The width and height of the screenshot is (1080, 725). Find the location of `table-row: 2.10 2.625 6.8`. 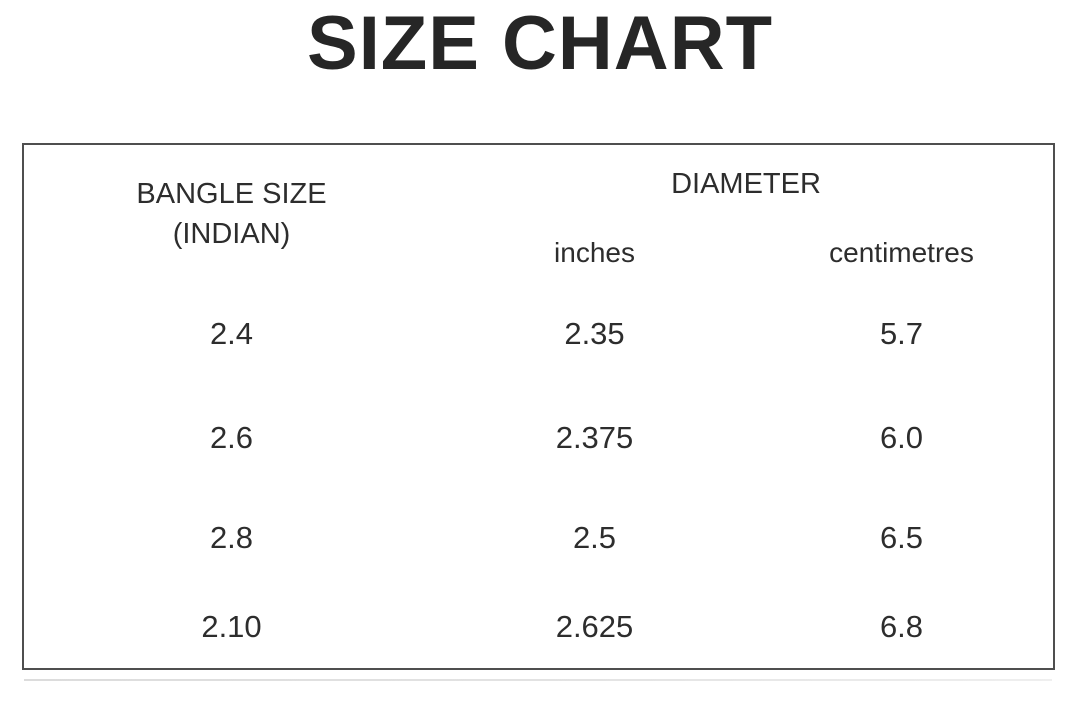

table-row: 2.10 2.625 6.8 is located at coordinates (538, 627).